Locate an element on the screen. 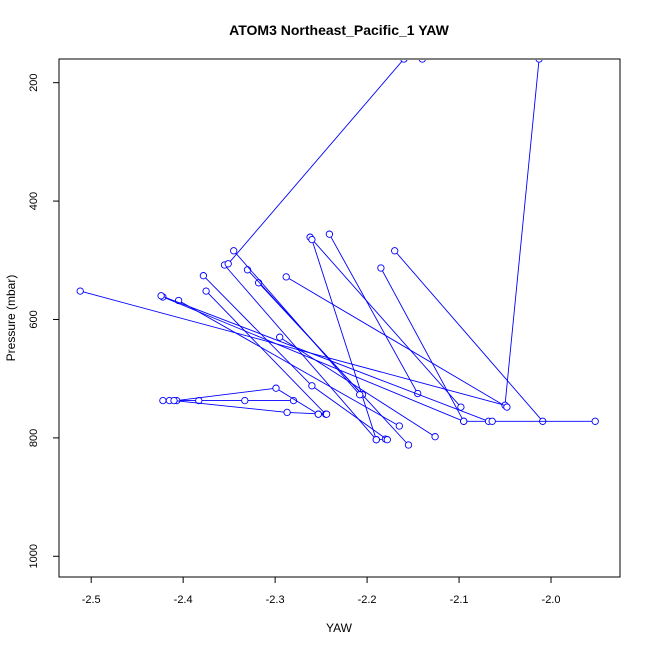 The height and width of the screenshot is (650, 650). series-11-line is located at coordinates (297, 322).